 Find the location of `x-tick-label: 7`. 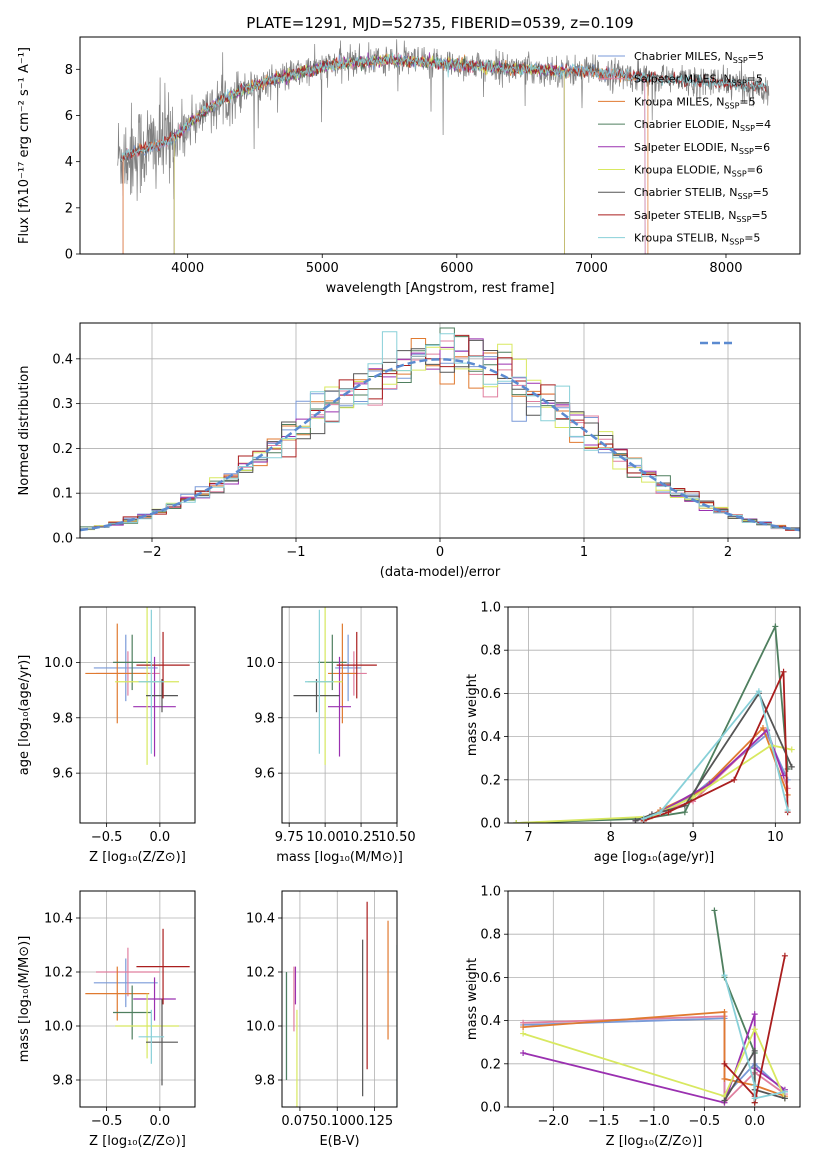

x-tick-label: 7 is located at coordinates (528, 837).